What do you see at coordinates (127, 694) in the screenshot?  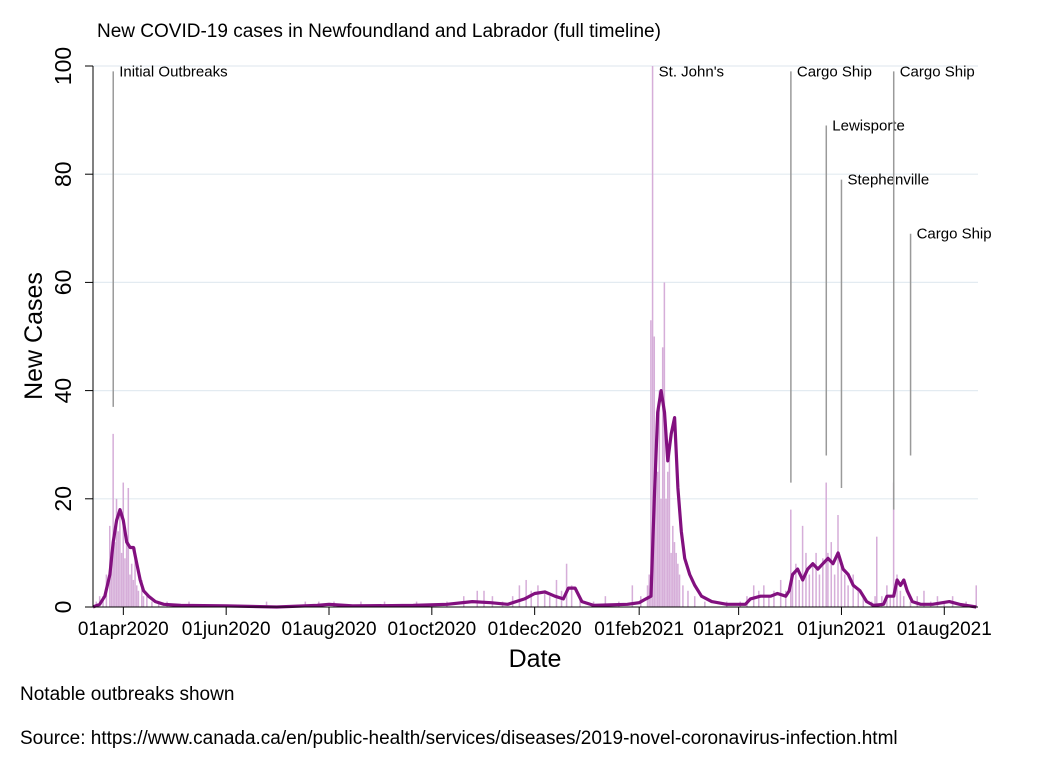 I see `note-text: Notable outbreaks shown` at bounding box center [127, 694].